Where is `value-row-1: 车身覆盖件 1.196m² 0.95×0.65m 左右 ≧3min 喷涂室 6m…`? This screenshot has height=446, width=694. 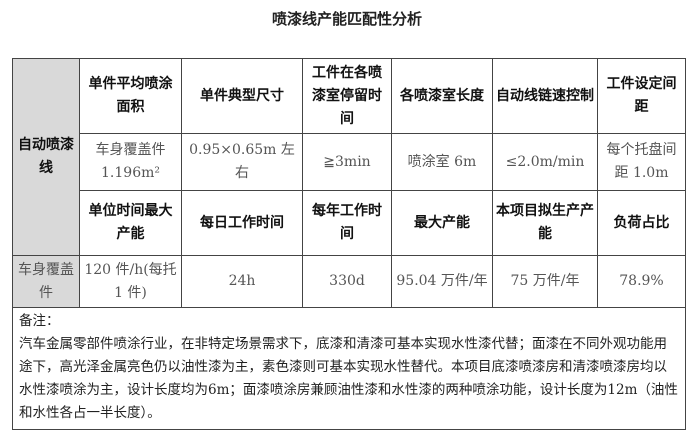 value-row-1: 车身覆盖件 1.196m² 0.95×0.65m 左右 ≧3min 喷涂室 6m… is located at coordinates (349, 162).